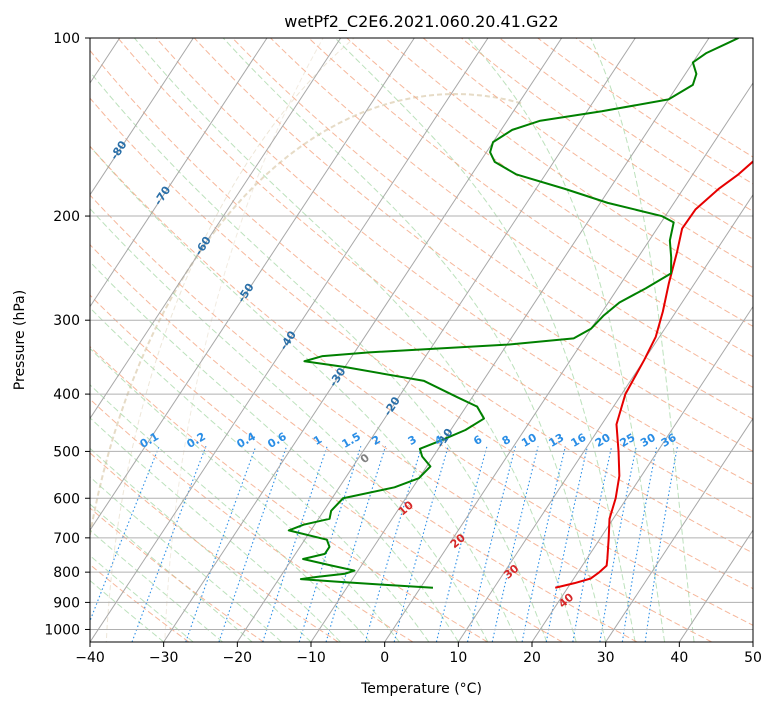 The width and height of the screenshot is (775, 708). I want to click on x-tick-label: −10, so click(311, 658).